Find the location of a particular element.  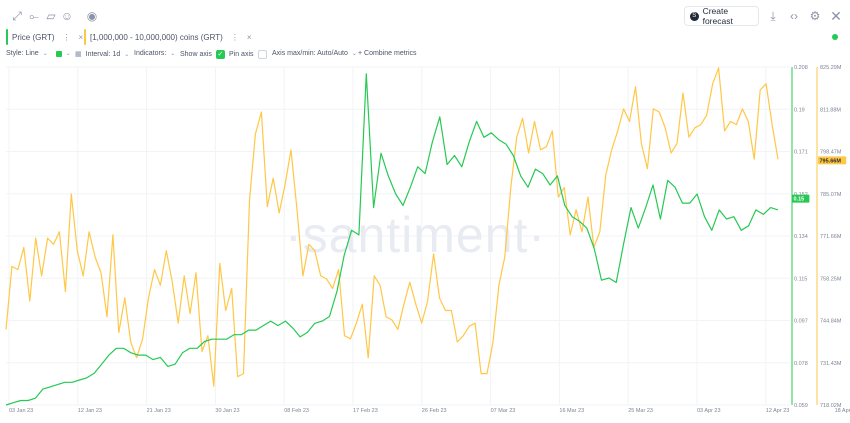

price-tick-label: 0.19 is located at coordinates (799, 110).